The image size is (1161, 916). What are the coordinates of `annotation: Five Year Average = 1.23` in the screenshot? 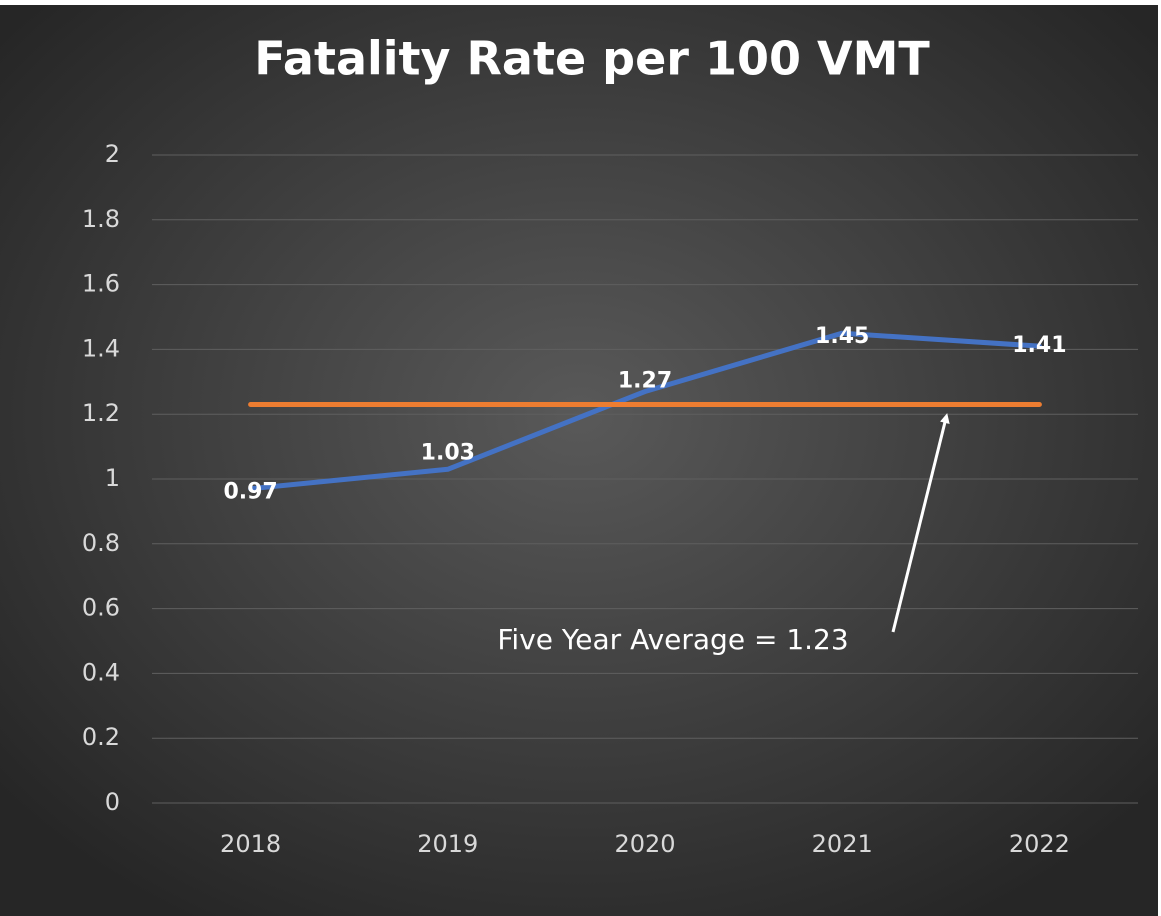 It's located at (672, 639).